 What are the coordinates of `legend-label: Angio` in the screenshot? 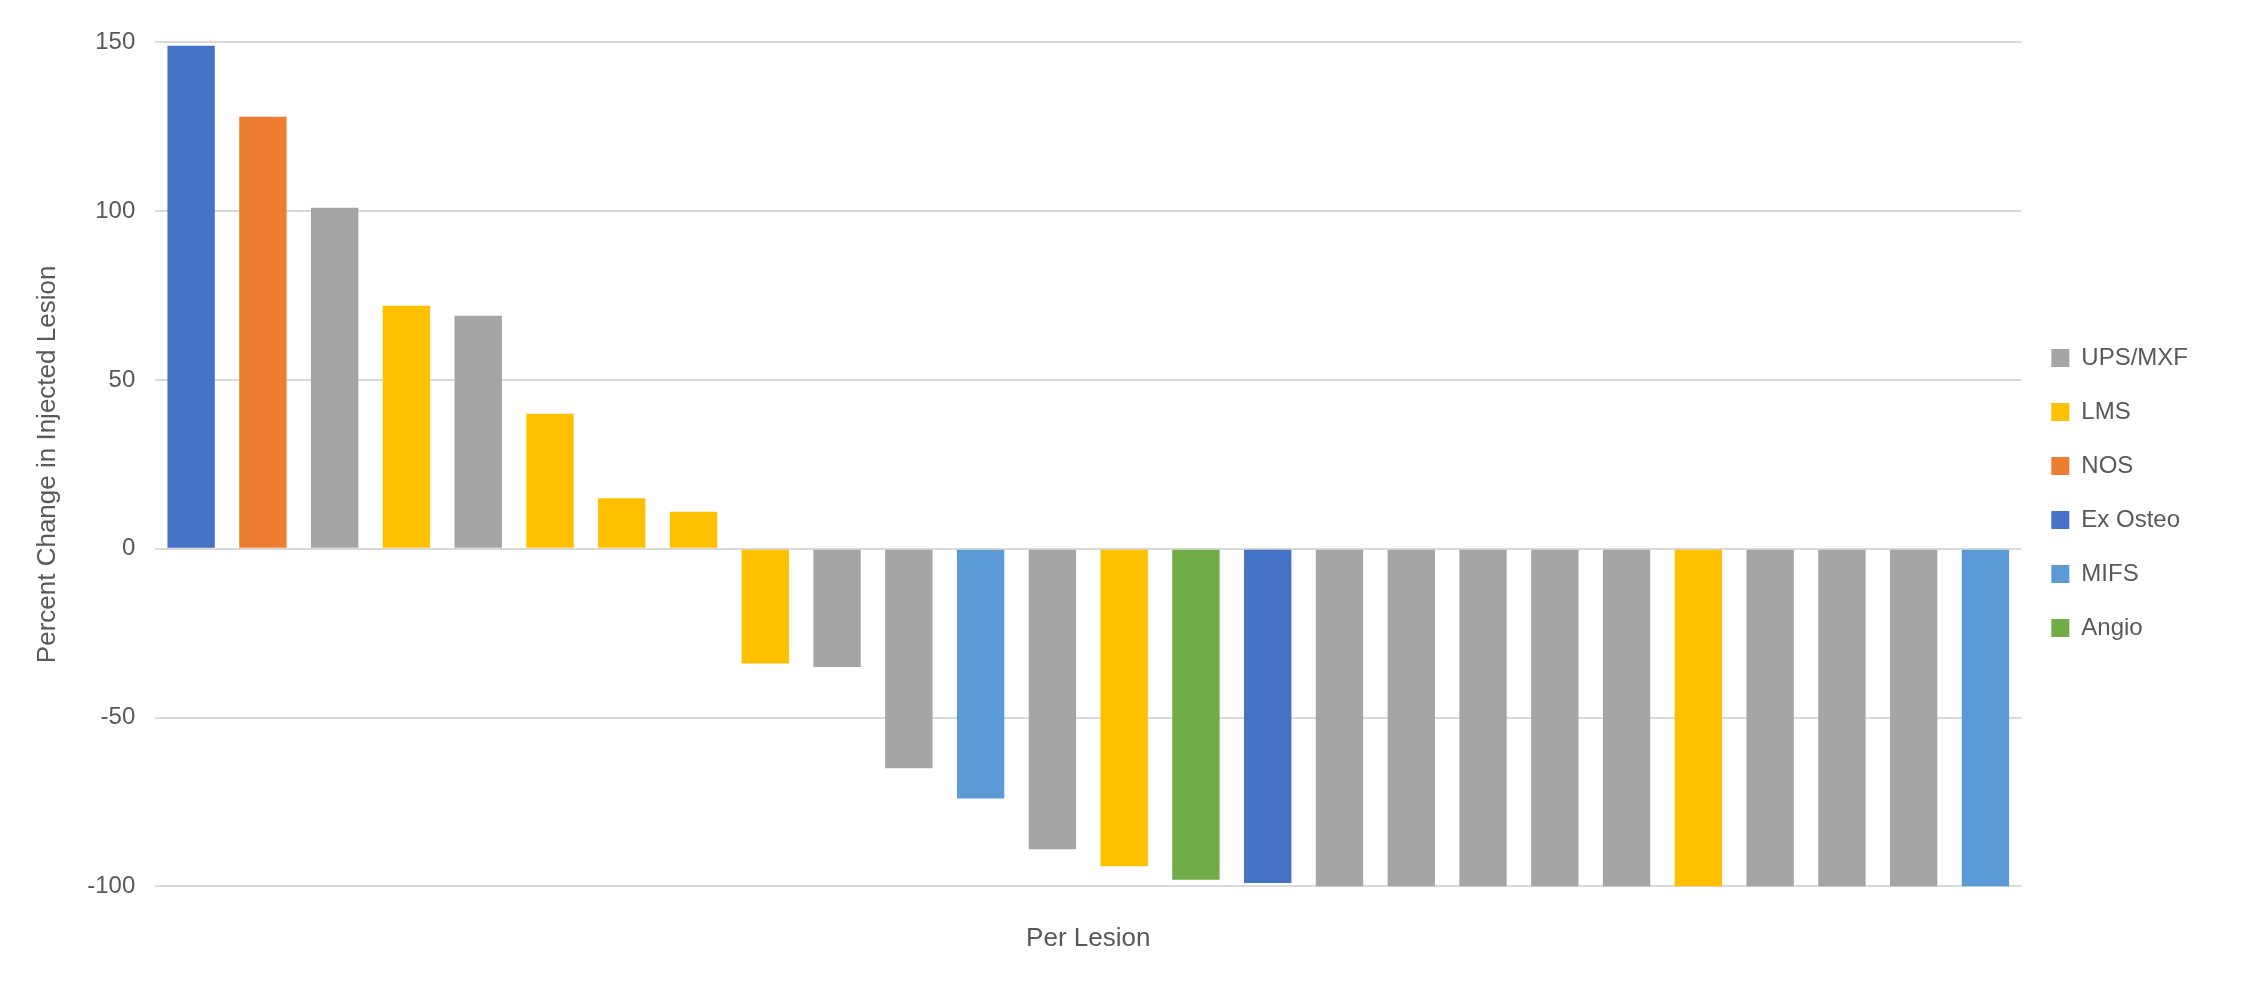 It's located at (2112, 626).